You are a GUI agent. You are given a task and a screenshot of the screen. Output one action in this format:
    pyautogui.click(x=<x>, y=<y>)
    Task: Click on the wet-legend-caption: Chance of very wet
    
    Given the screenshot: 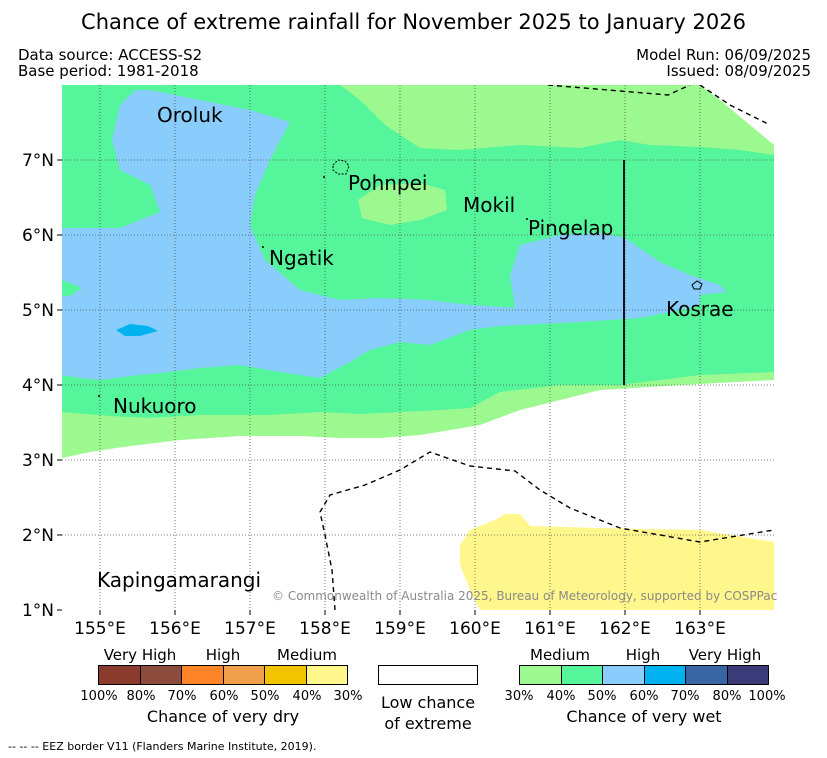 What is the action you would take?
    pyautogui.click(x=644, y=716)
    